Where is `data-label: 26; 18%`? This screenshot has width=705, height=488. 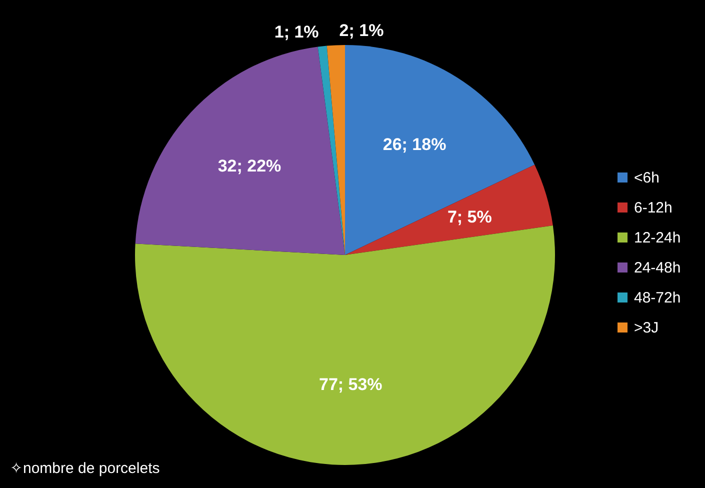
data-label: 26; 18% is located at coordinates (414, 144).